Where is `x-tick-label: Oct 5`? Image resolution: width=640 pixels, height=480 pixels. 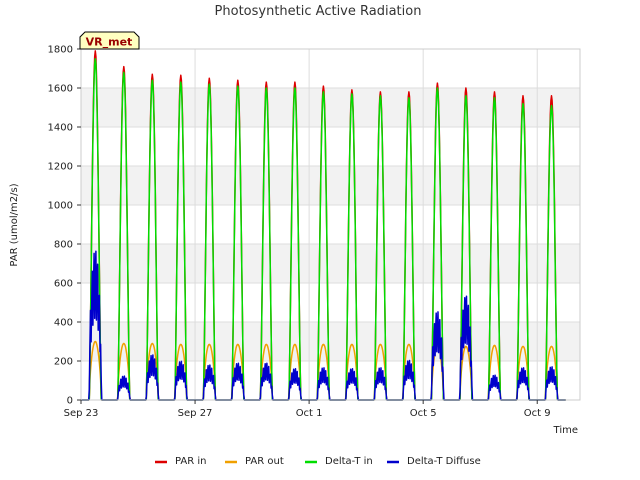
x-tick-label: Oct 5 is located at coordinates (423, 413).